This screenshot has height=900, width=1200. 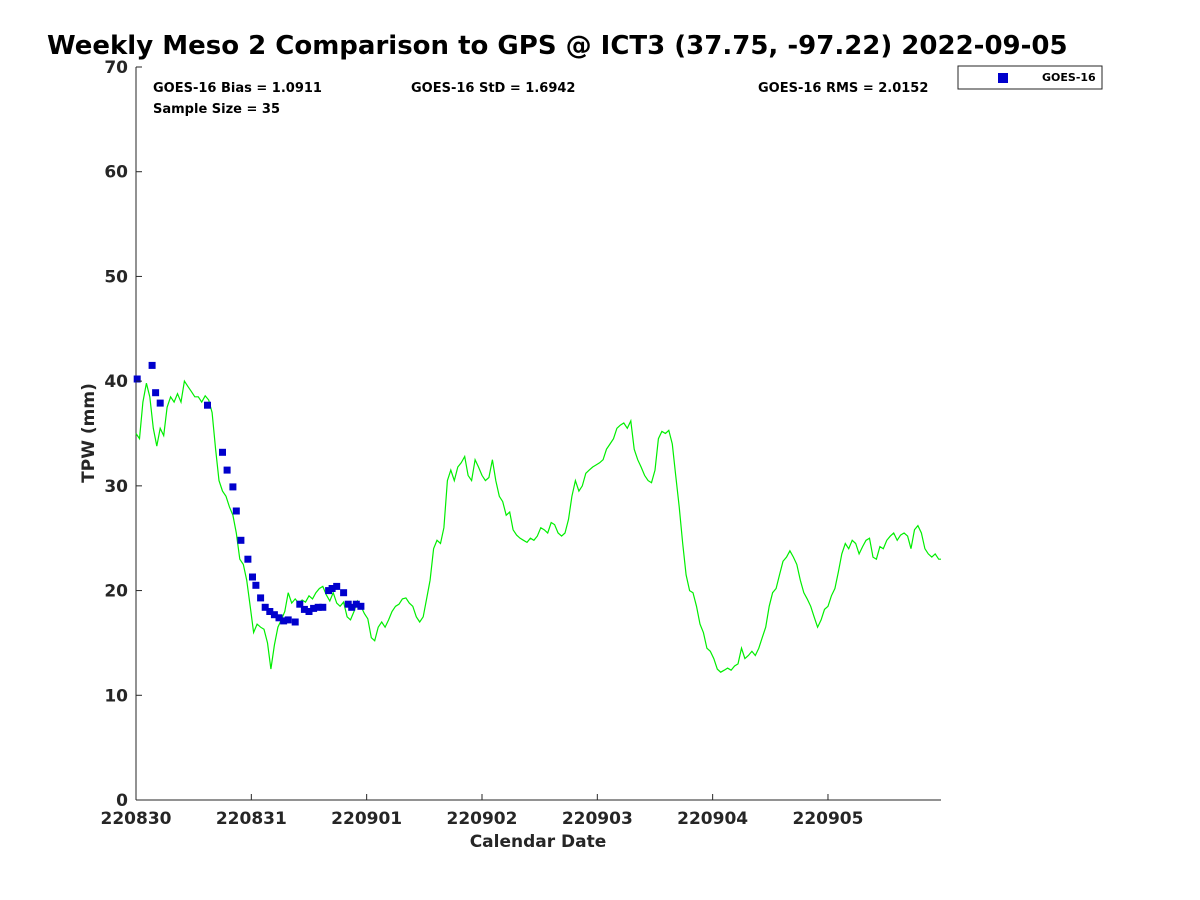 What do you see at coordinates (597, 819) in the screenshot?
I see `x-tick-label: 220903` at bounding box center [597, 819].